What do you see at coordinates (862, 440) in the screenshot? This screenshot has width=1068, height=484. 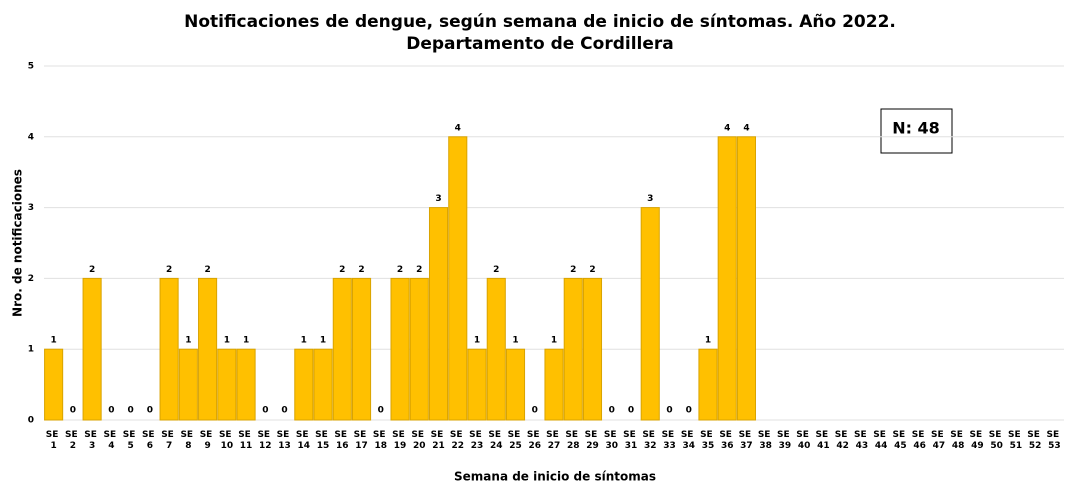 I see `x-tick-label: SE 43` at bounding box center [862, 440].